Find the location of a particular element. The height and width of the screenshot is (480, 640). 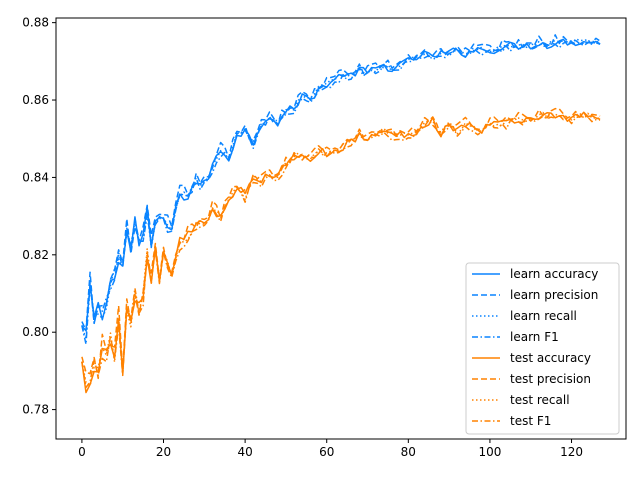

x-tick-label: 0 is located at coordinates (82, 452).